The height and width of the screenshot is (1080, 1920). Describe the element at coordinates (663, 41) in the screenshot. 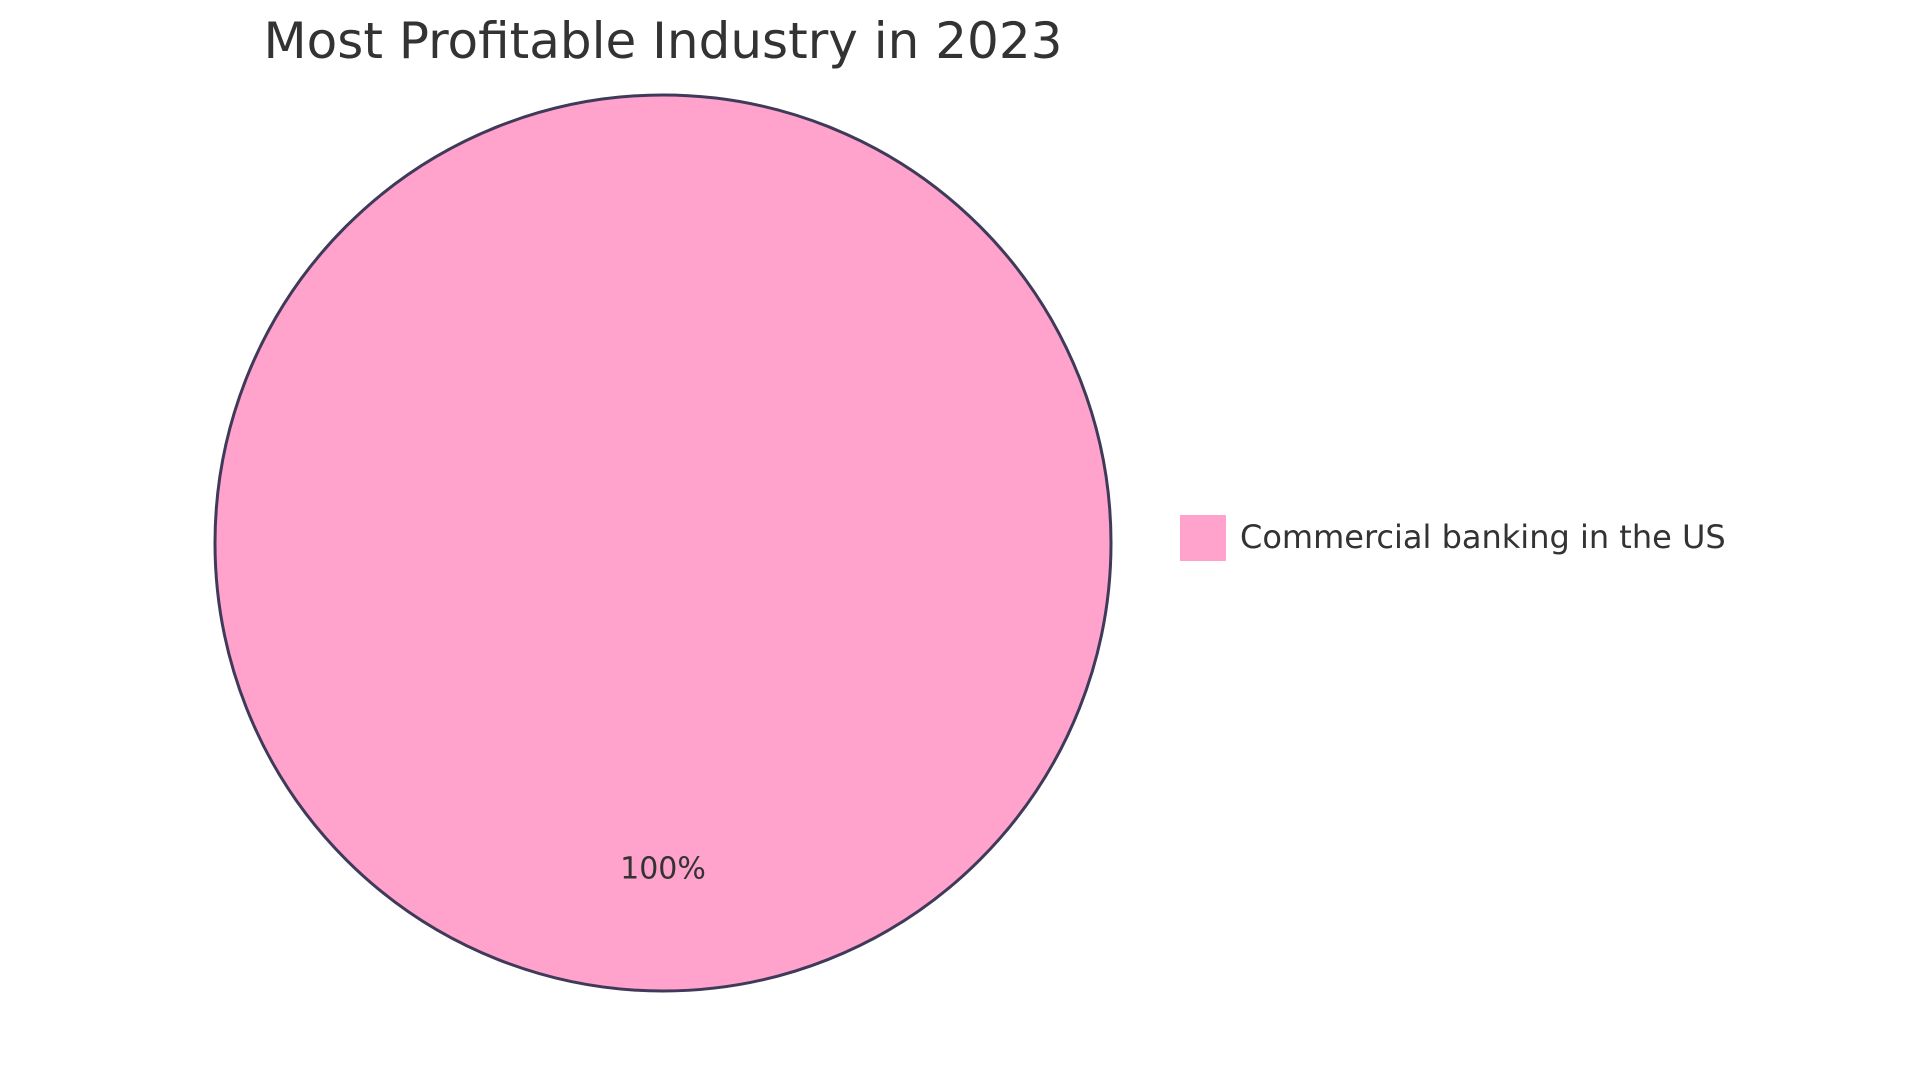

I see `chart-title: Most Profitable Industry in 2023` at that location.